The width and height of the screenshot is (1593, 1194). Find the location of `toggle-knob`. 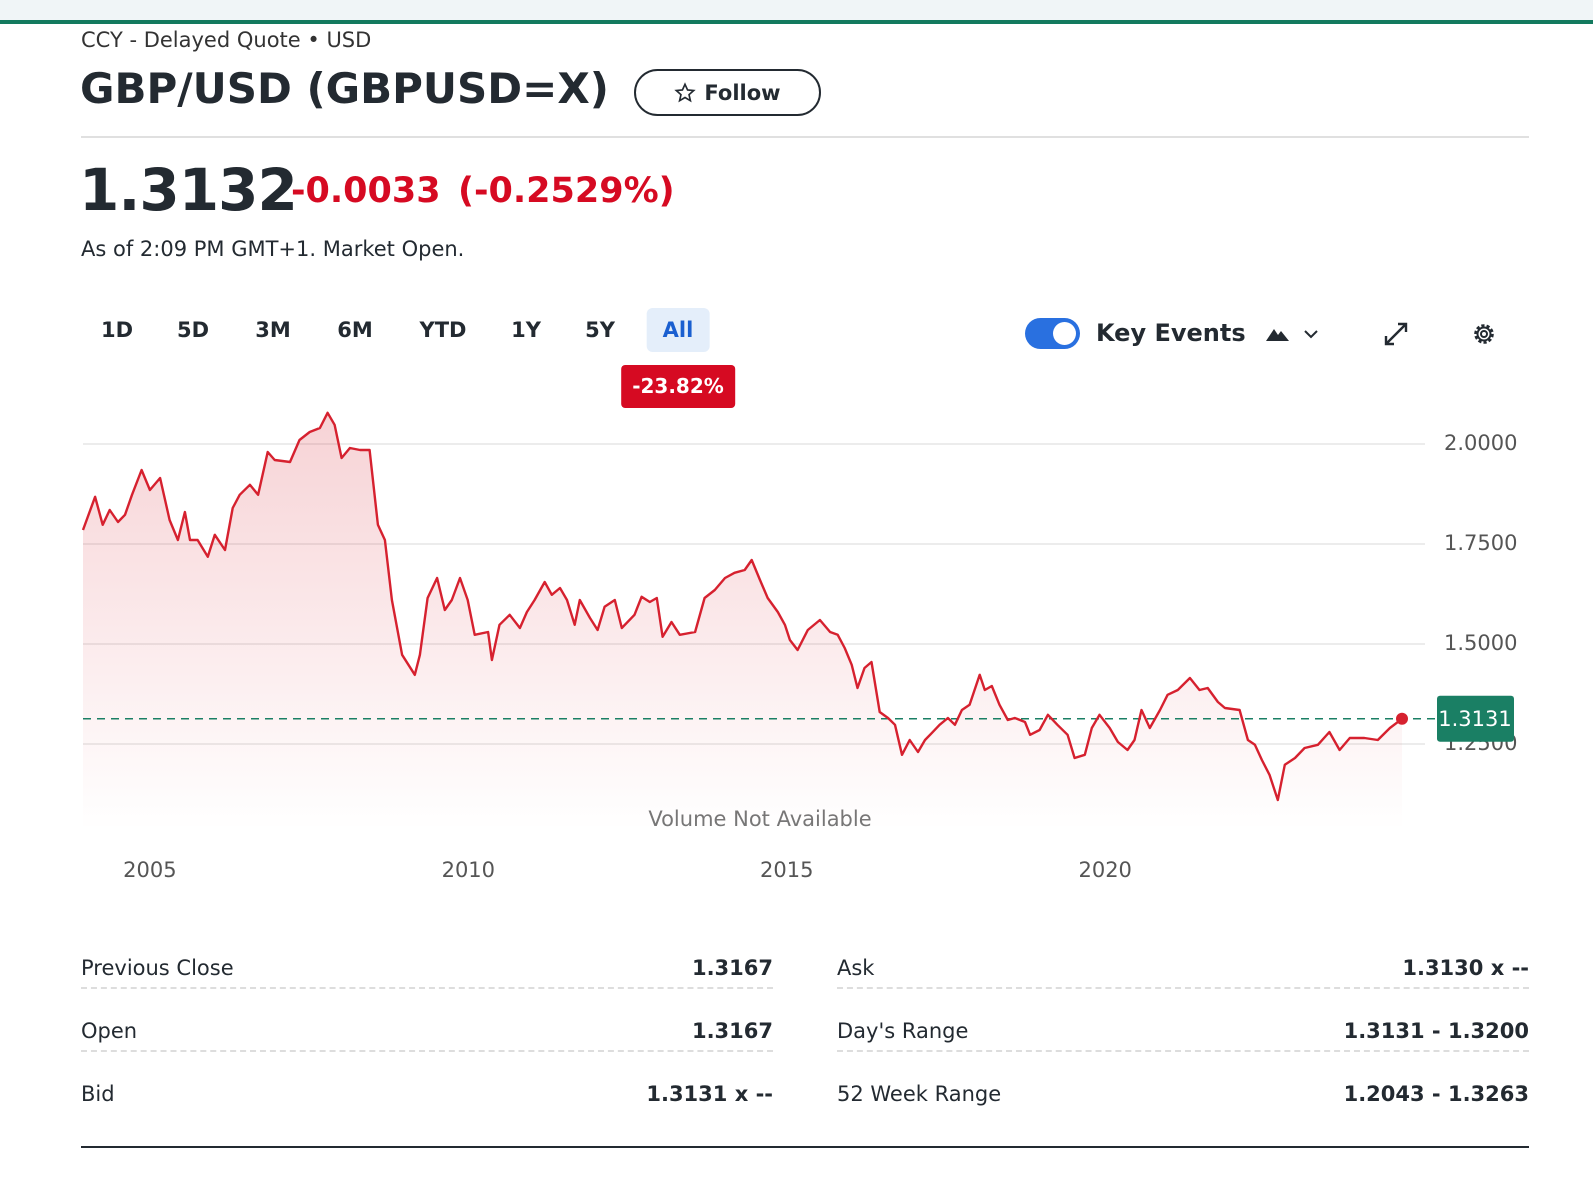

toggle-knob is located at coordinates (1064, 333).